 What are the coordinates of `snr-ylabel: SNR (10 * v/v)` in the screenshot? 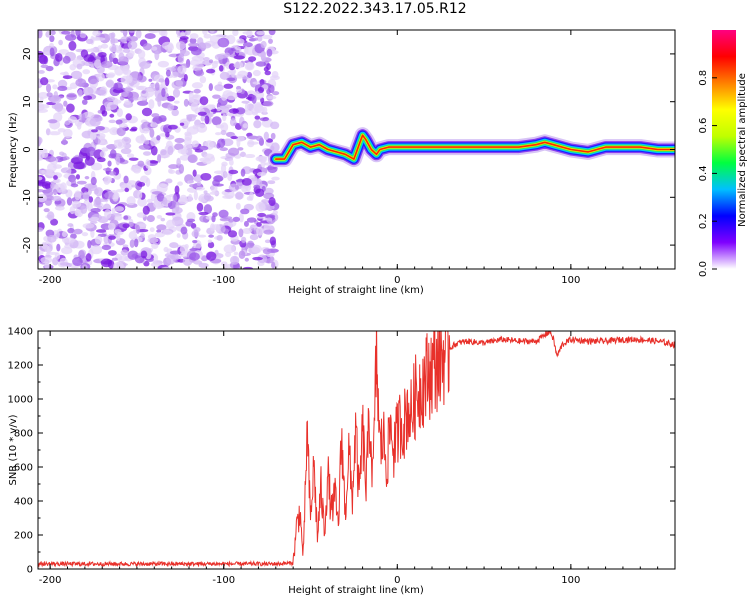 It's located at (13, 449).